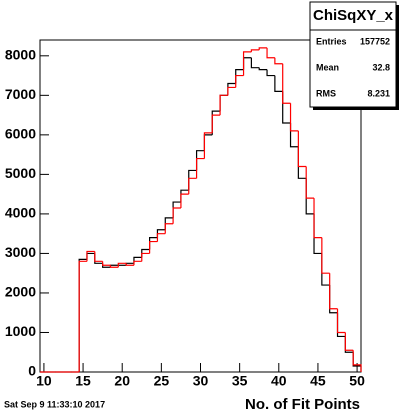 This screenshot has height=414, width=400. I want to click on y-tick-label: 3000, so click(20, 252).